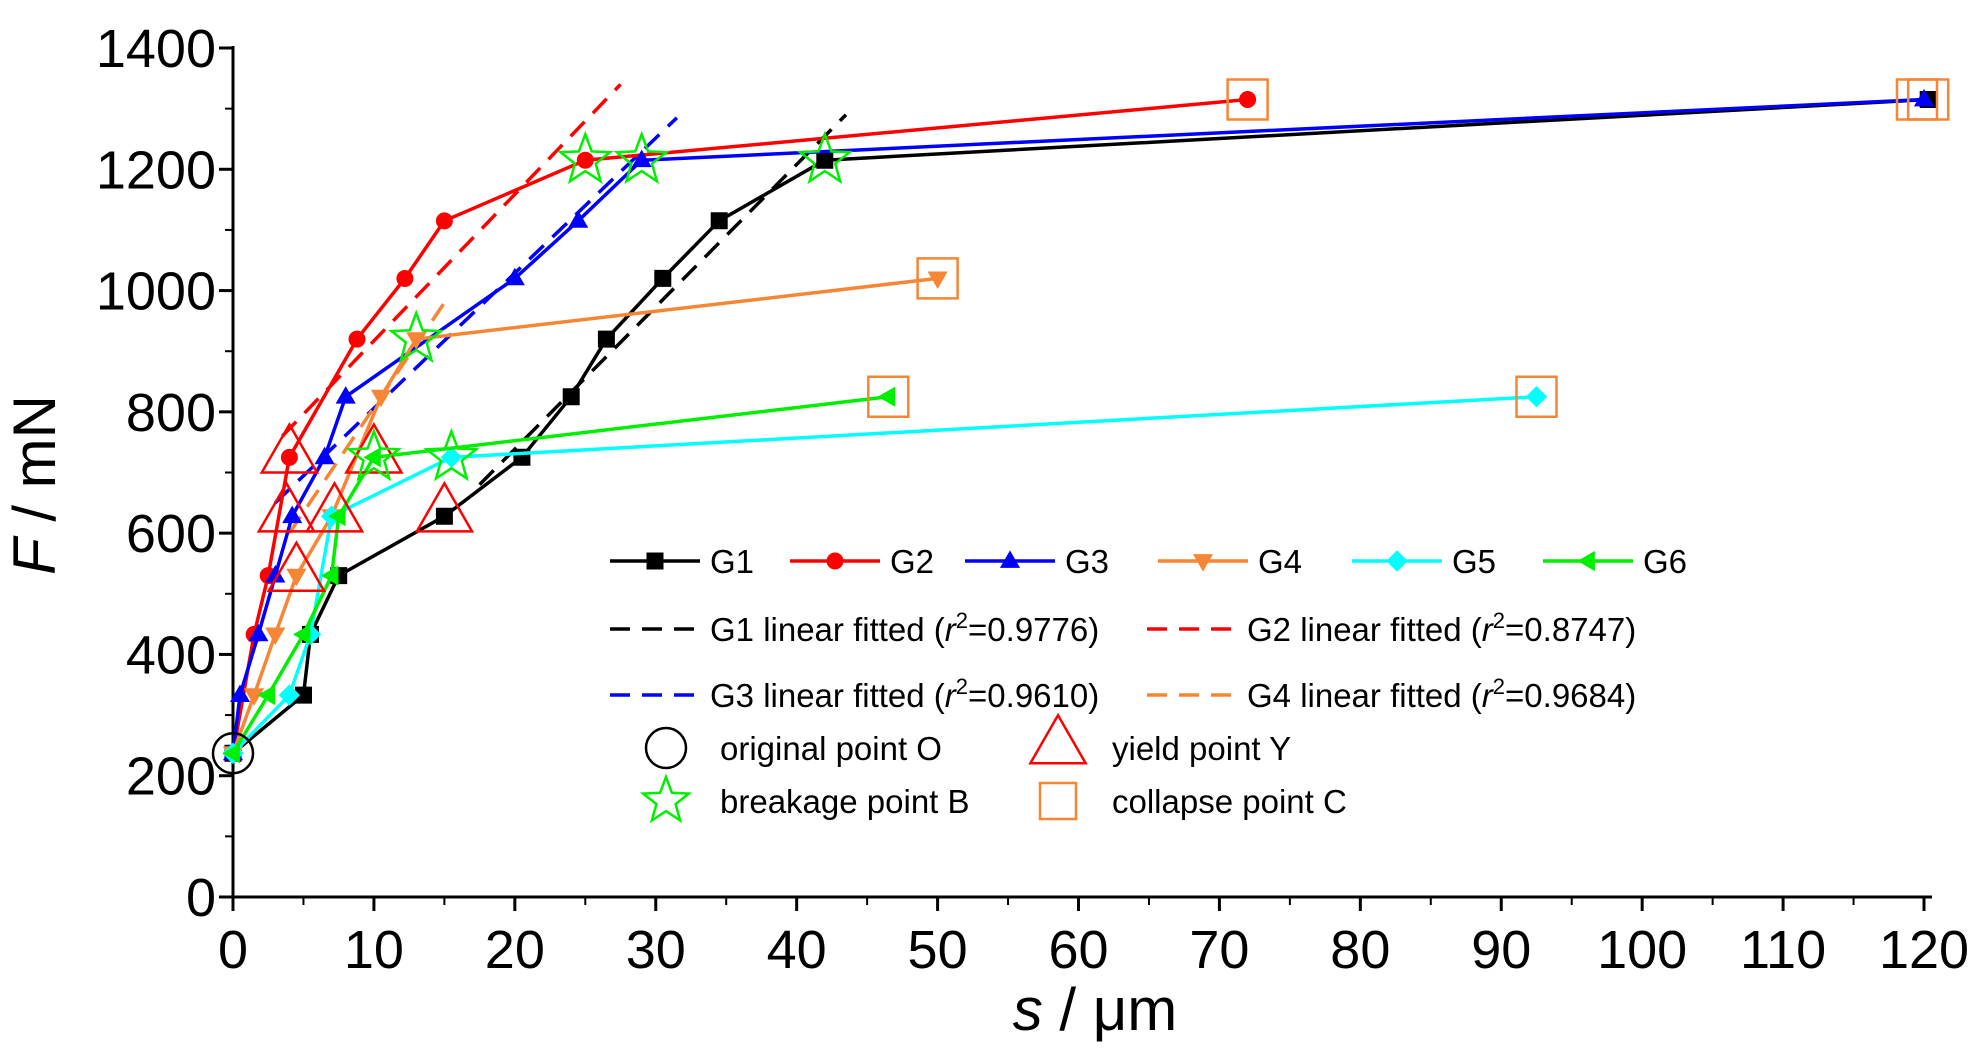 Image resolution: width=1984 pixels, height=1062 pixels. What do you see at coordinates (1087, 561) in the screenshot?
I see `legend-label: G3` at bounding box center [1087, 561].